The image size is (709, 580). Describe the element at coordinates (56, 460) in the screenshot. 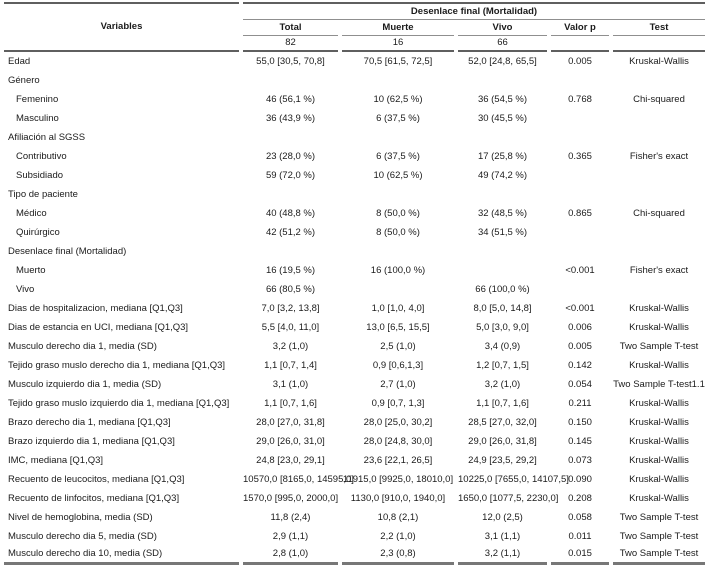

I see `variable-label: IMC, mediana [Q1,Q3]` at that location.